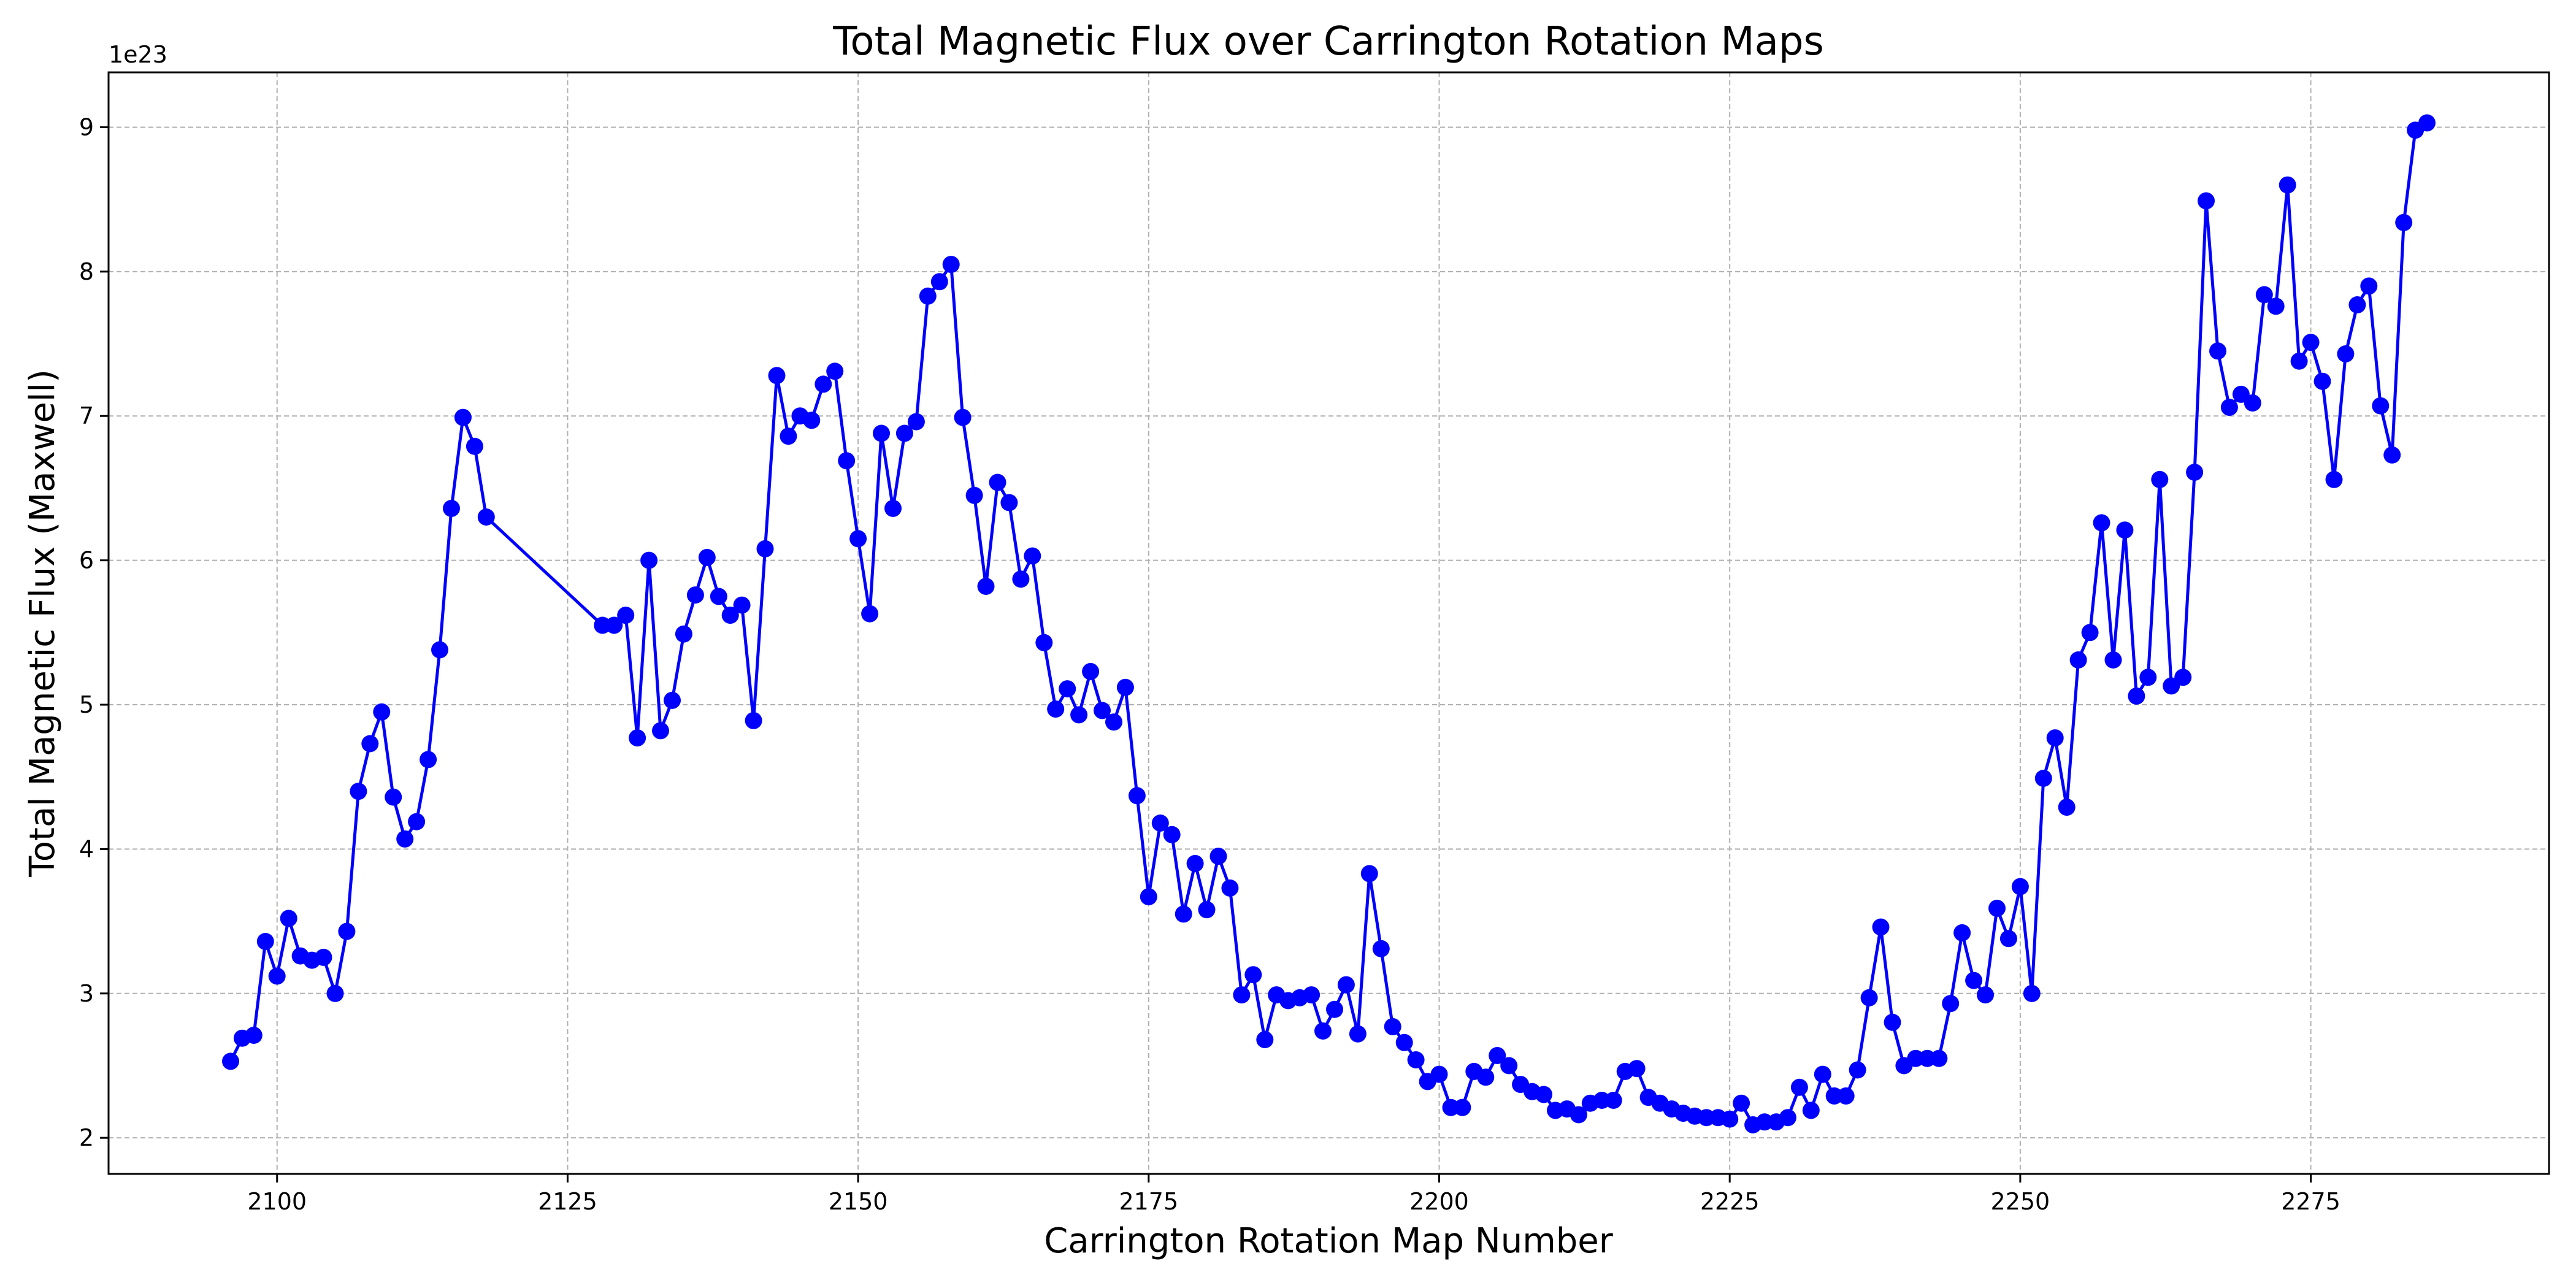 The image size is (2576, 1288). Describe the element at coordinates (138, 54) in the screenshot. I see `y-axis-offset-label: 1e23` at that location.